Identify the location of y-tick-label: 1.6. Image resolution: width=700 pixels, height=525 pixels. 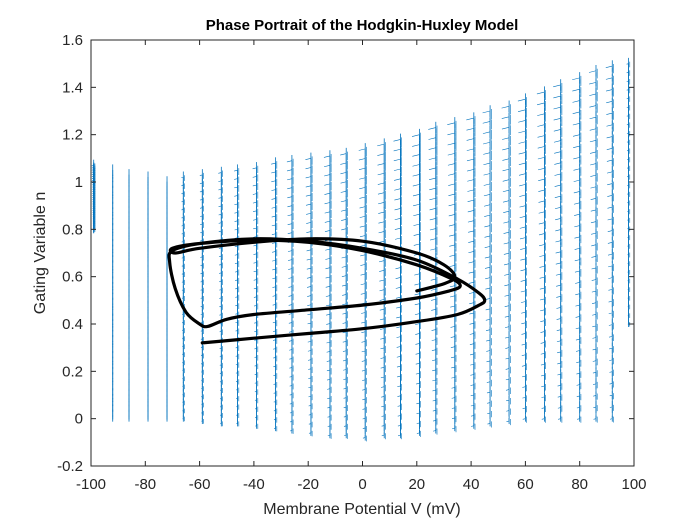
(72, 40).